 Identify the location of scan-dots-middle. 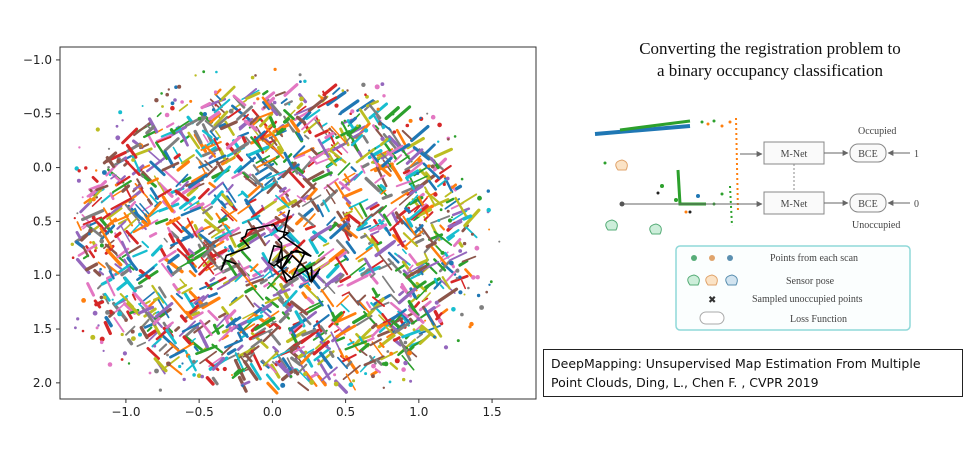
(663, 187).